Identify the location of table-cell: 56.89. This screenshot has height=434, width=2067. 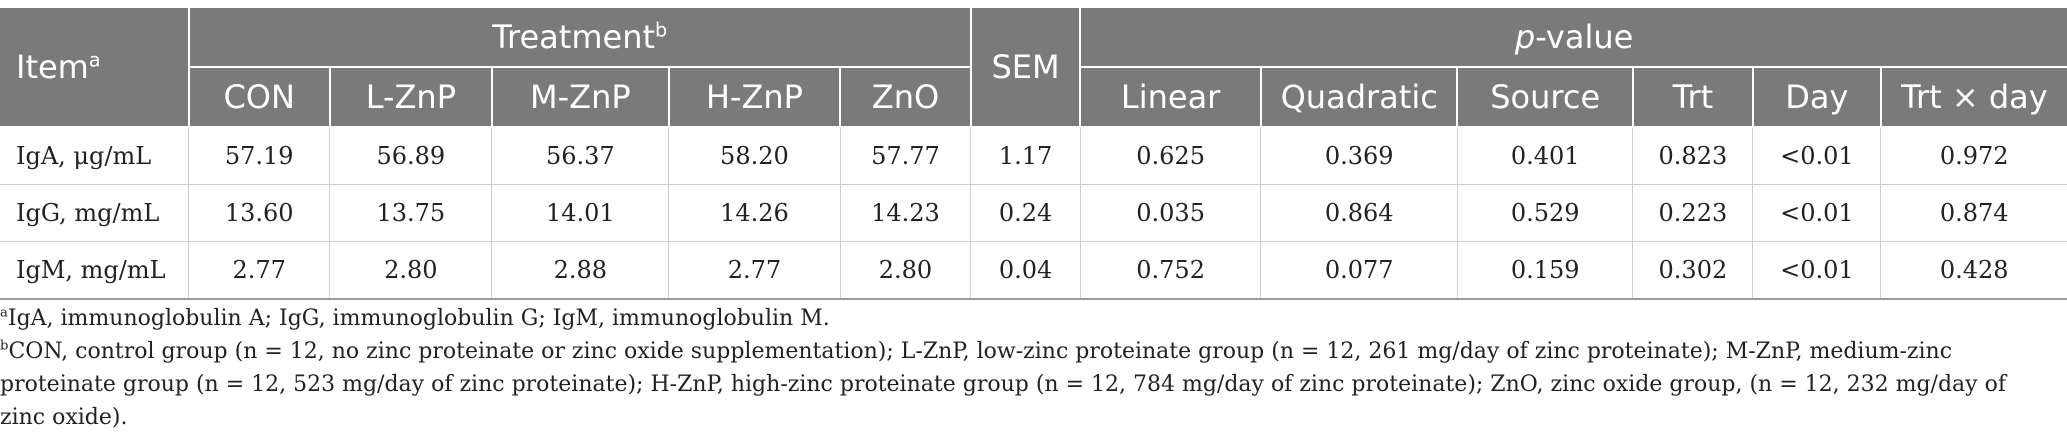
(411, 156).